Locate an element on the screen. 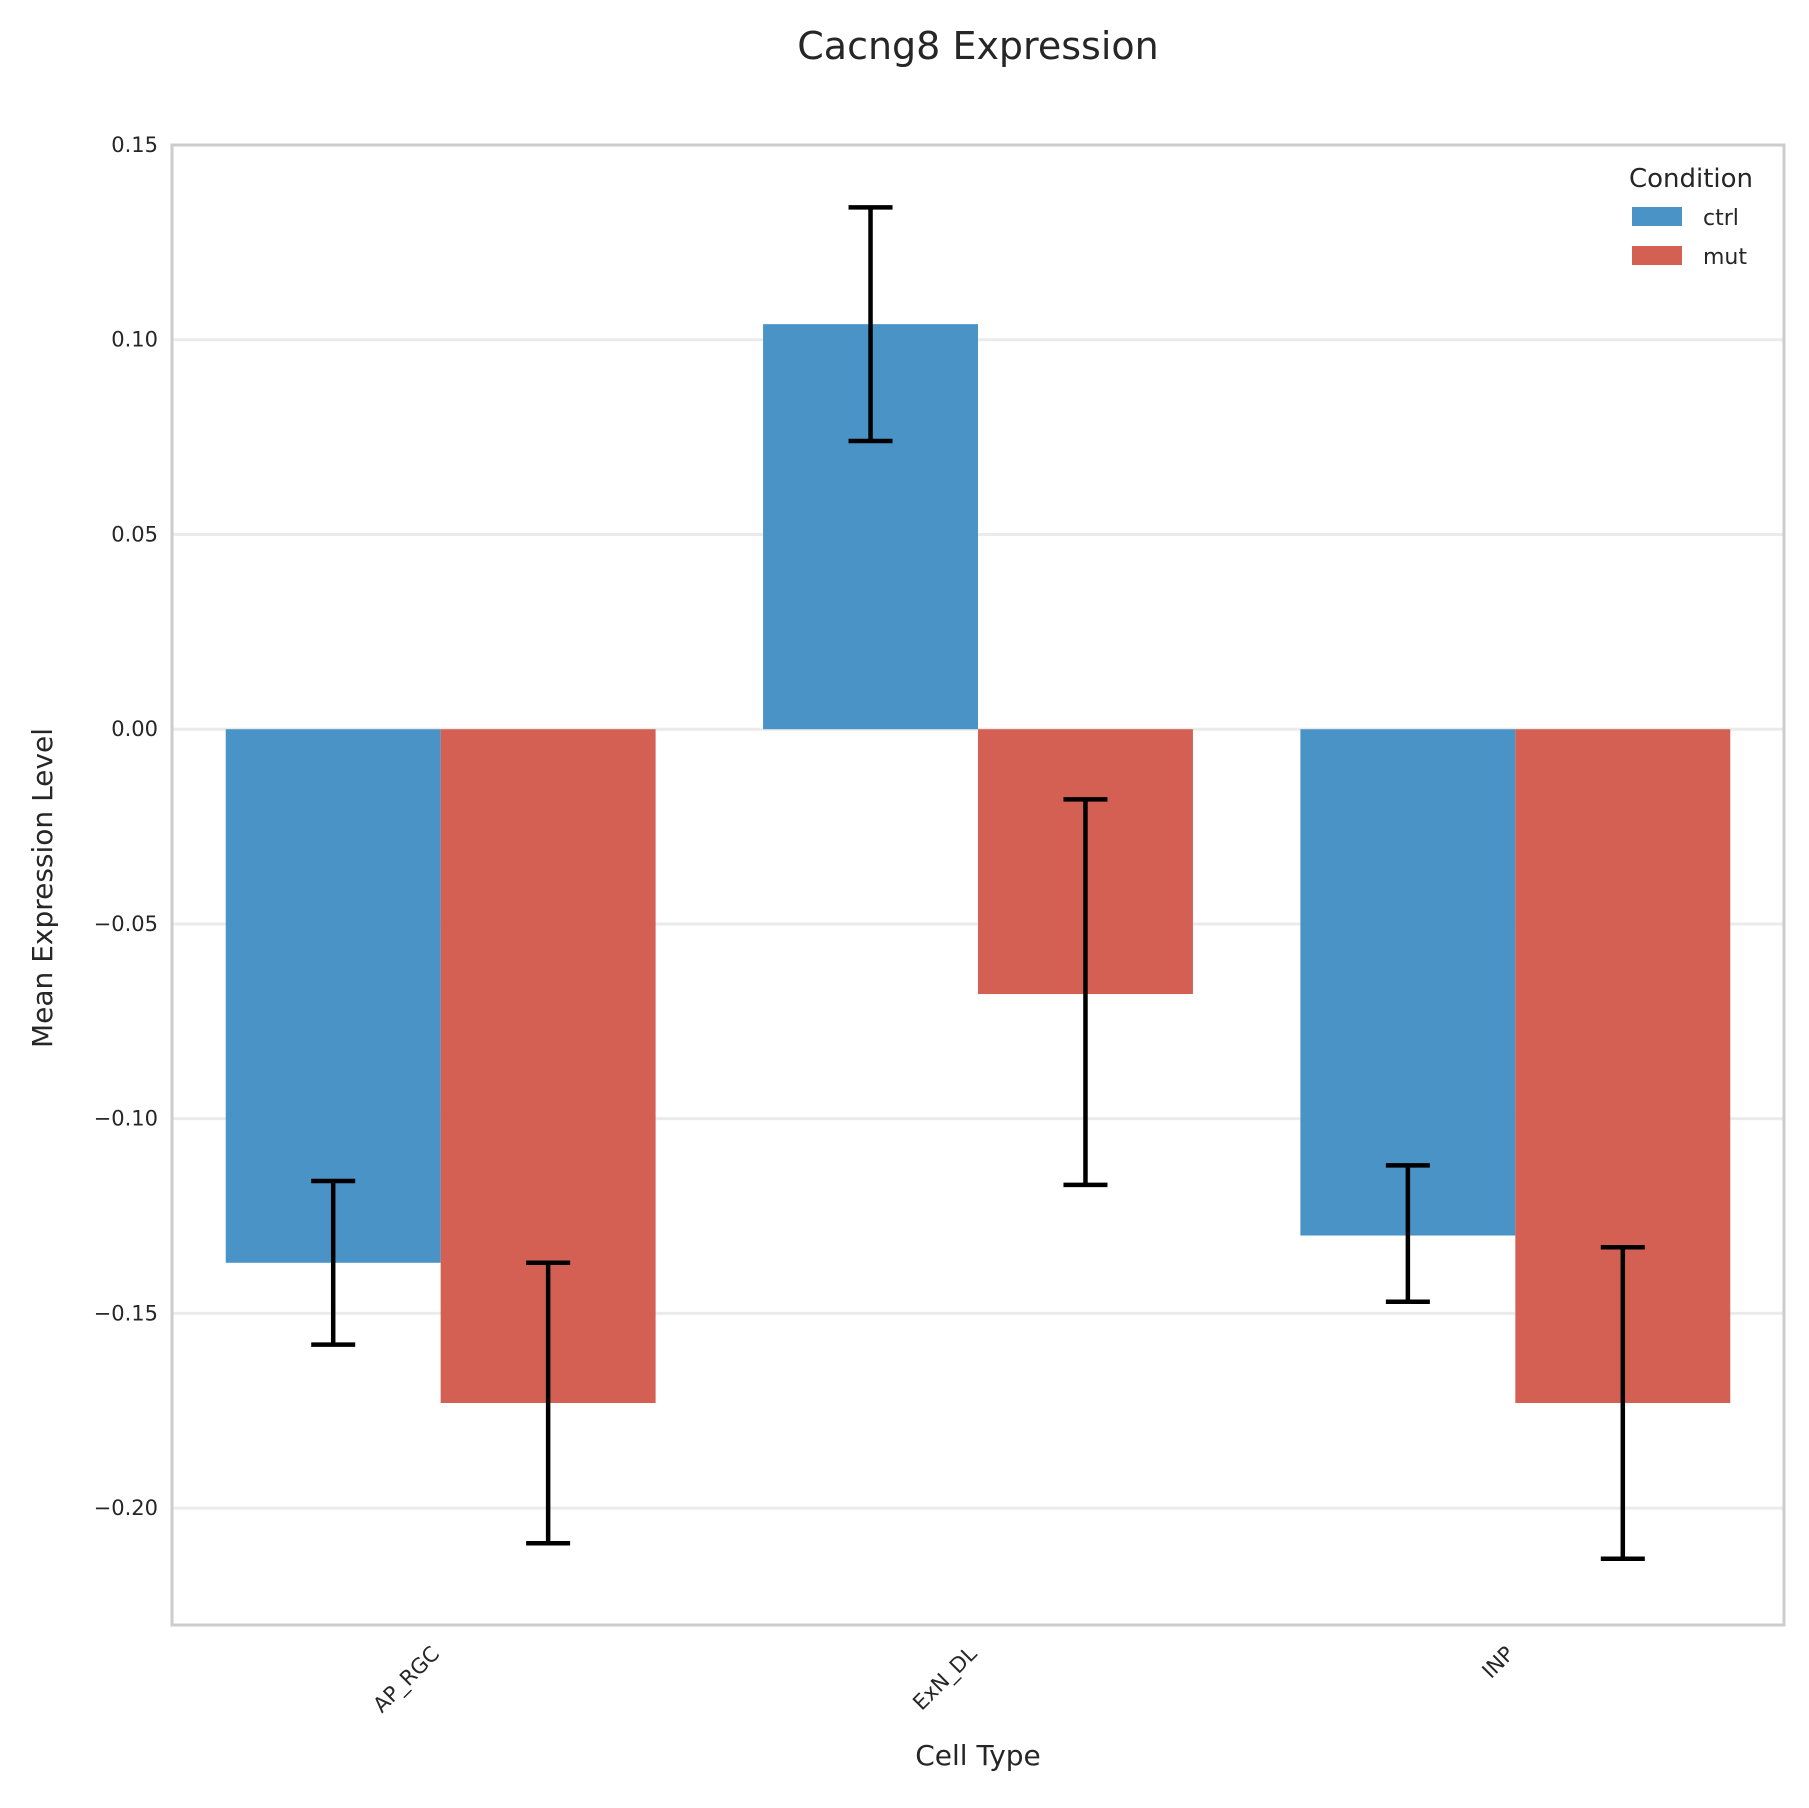 Image resolution: width=1809 pixels, height=1808 pixels. legend-label-mut: mut is located at coordinates (1725, 257).